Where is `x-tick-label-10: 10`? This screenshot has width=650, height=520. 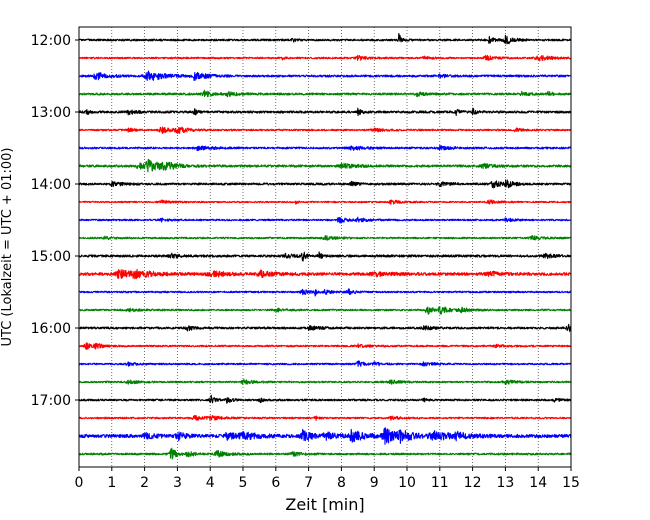 x-tick-label-10: 10 is located at coordinates (407, 483).